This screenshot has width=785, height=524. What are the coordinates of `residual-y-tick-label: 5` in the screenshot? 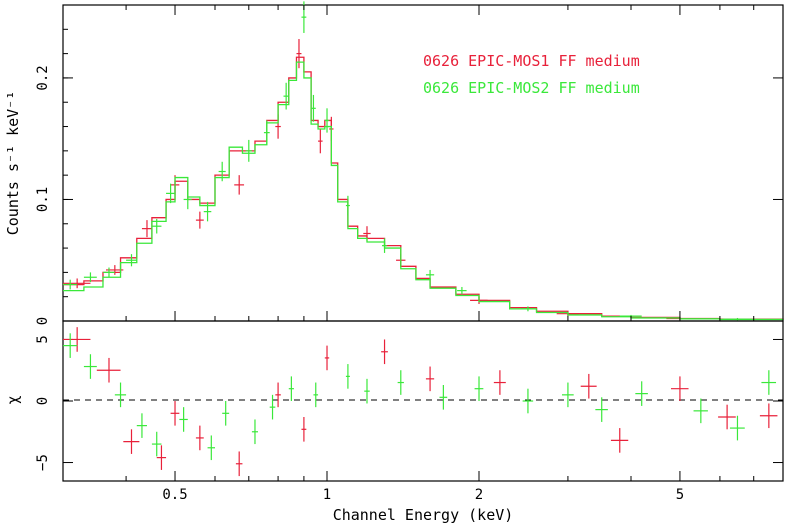 It's located at (43, 339).